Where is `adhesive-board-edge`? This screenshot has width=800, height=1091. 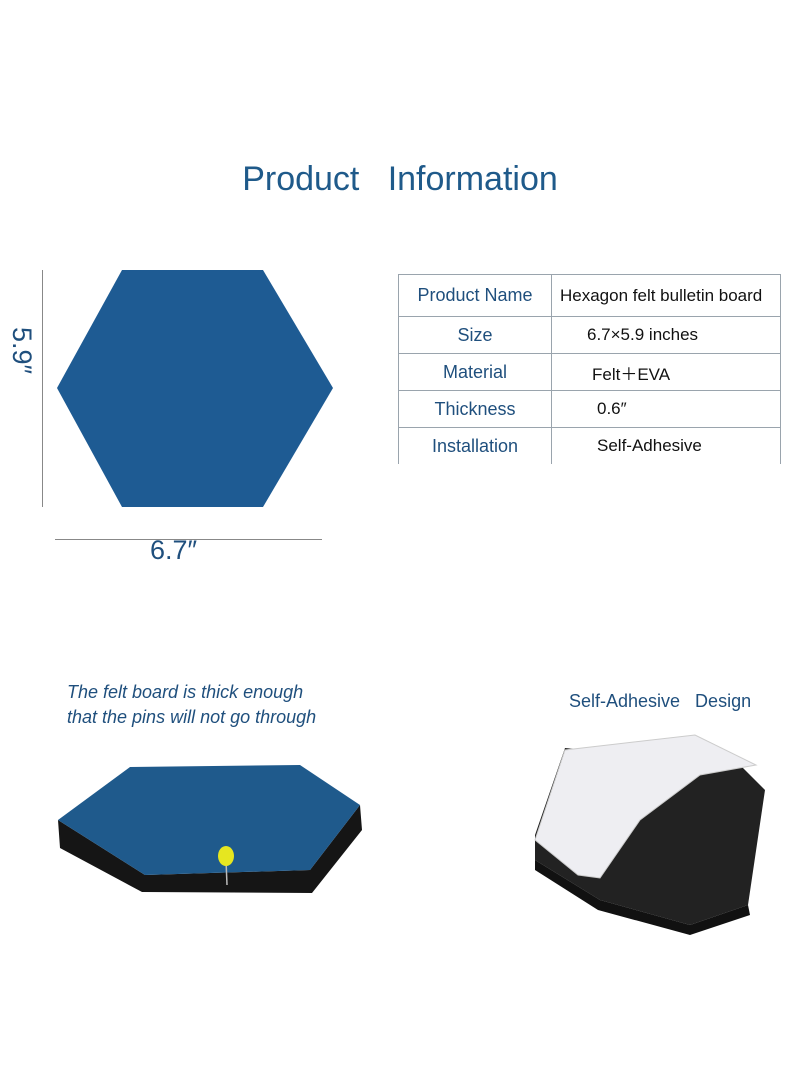
adhesive-board-edge is located at coordinates (642, 897).